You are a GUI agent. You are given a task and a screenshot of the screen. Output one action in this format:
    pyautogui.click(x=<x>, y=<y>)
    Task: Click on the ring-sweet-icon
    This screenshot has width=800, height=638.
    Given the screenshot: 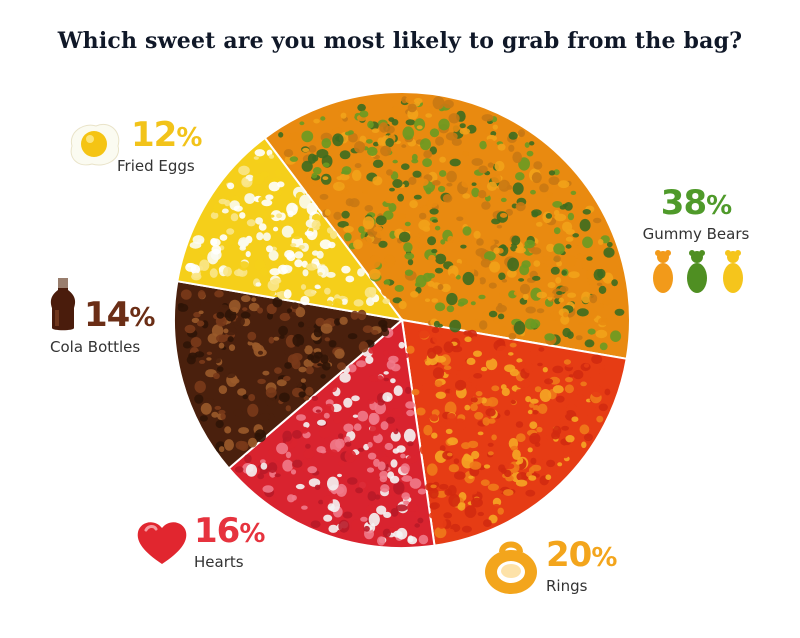 What is the action you would take?
    pyautogui.click(x=511, y=567)
    